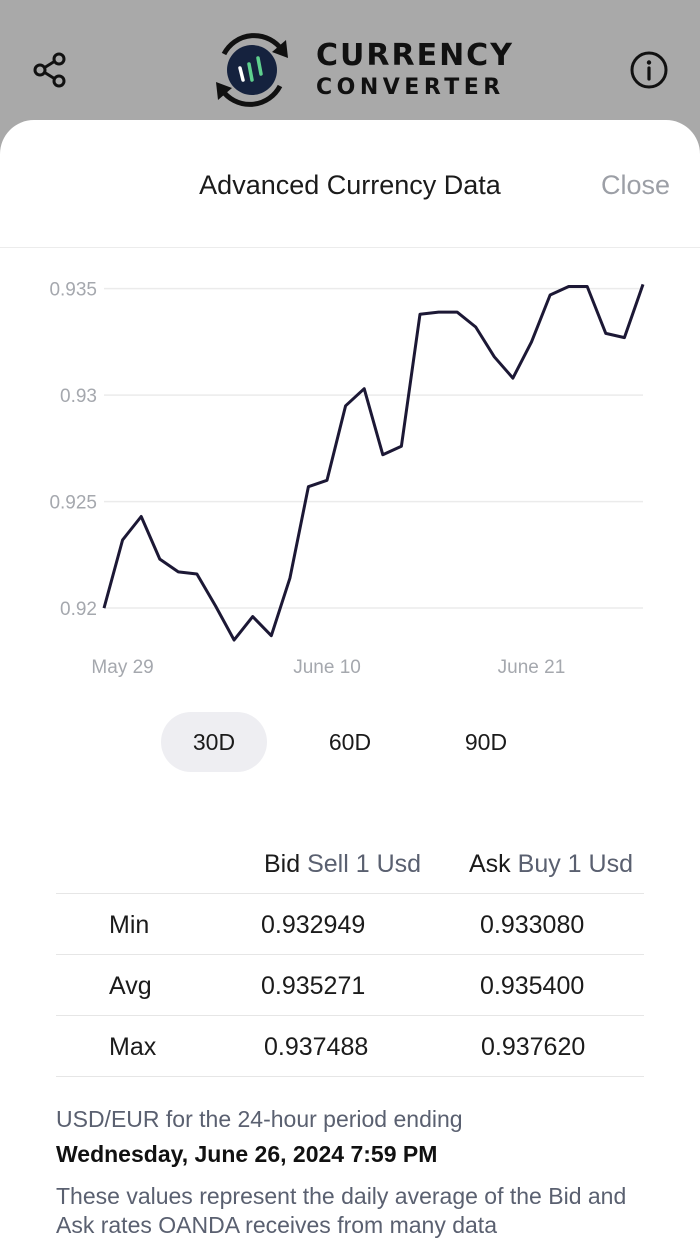 The image size is (700, 1244). I want to click on period-end-date: Wednesday, June 26, 2024 7:59 PM, so click(247, 1154).